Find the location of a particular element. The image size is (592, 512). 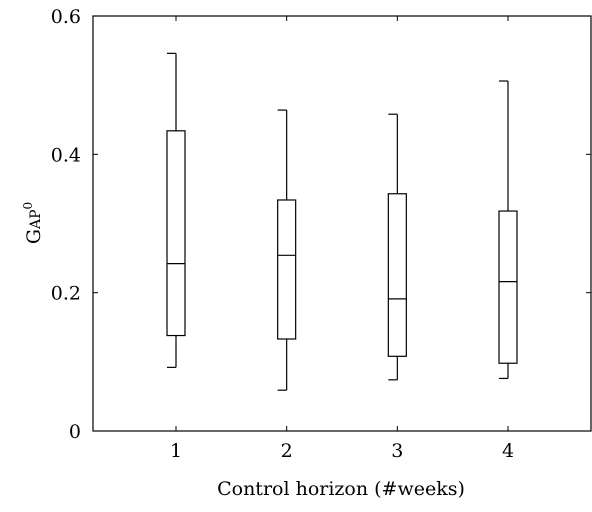

y-tick-label: 0 is located at coordinates (75, 432).